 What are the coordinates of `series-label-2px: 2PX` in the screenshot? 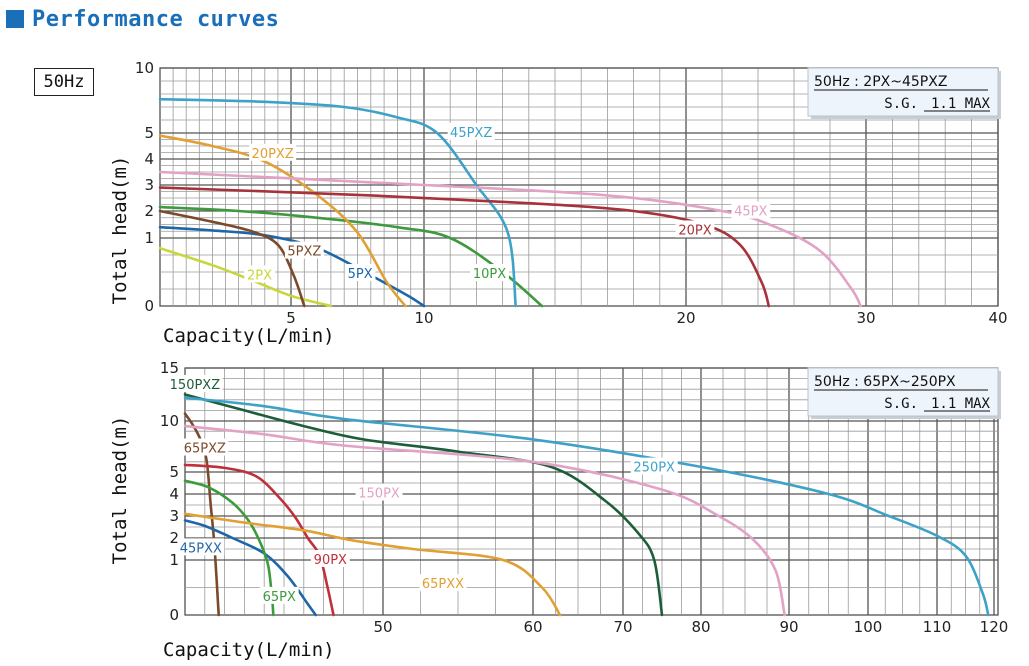 It's located at (259, 275).